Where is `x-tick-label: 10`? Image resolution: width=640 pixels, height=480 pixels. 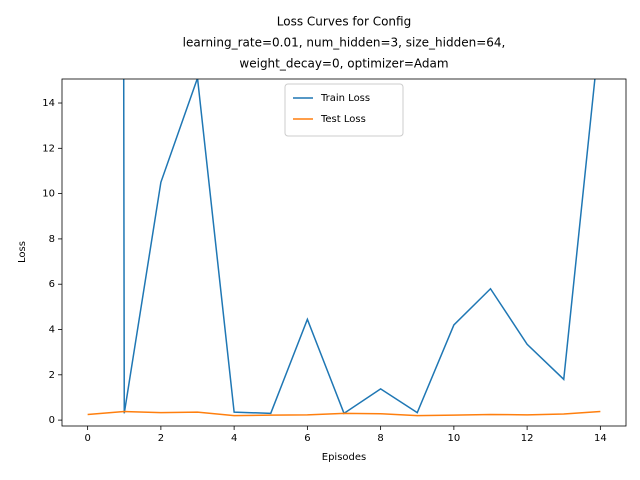 x-tick-label: 10 is located at coordinates (454, 438).